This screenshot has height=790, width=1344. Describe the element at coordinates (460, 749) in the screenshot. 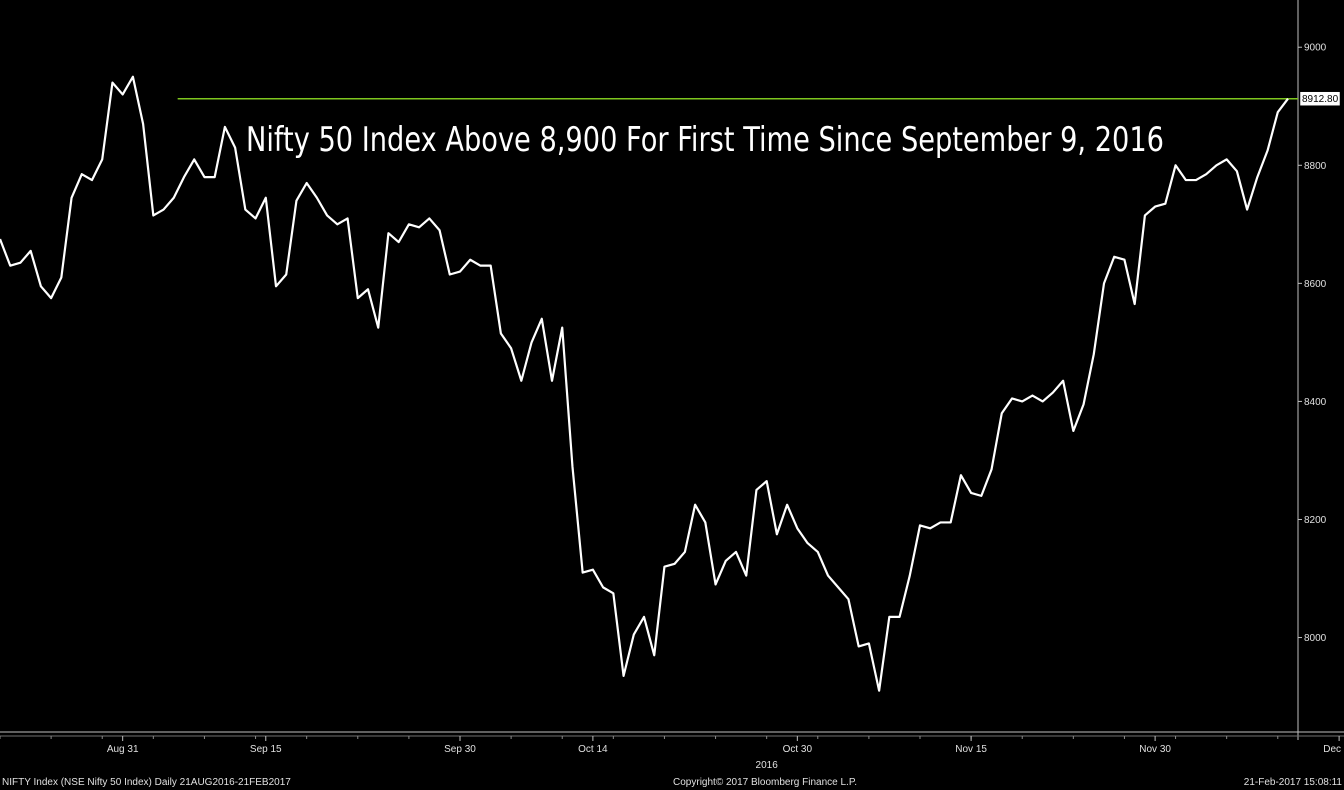

I see `x-tick-label: Sep 30` at that location.